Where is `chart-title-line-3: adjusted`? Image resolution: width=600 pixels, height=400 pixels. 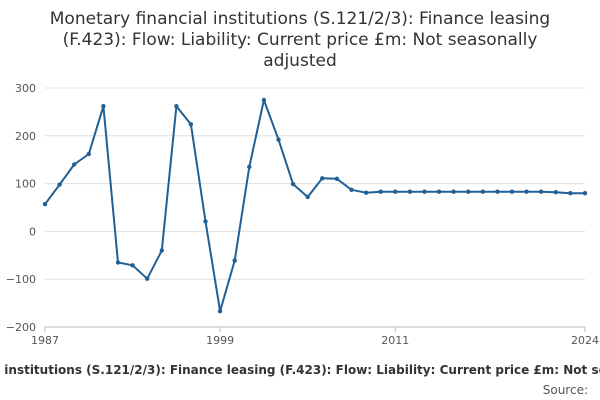
chart-title-line-3: adjusted is located at coordinates (299, 61).